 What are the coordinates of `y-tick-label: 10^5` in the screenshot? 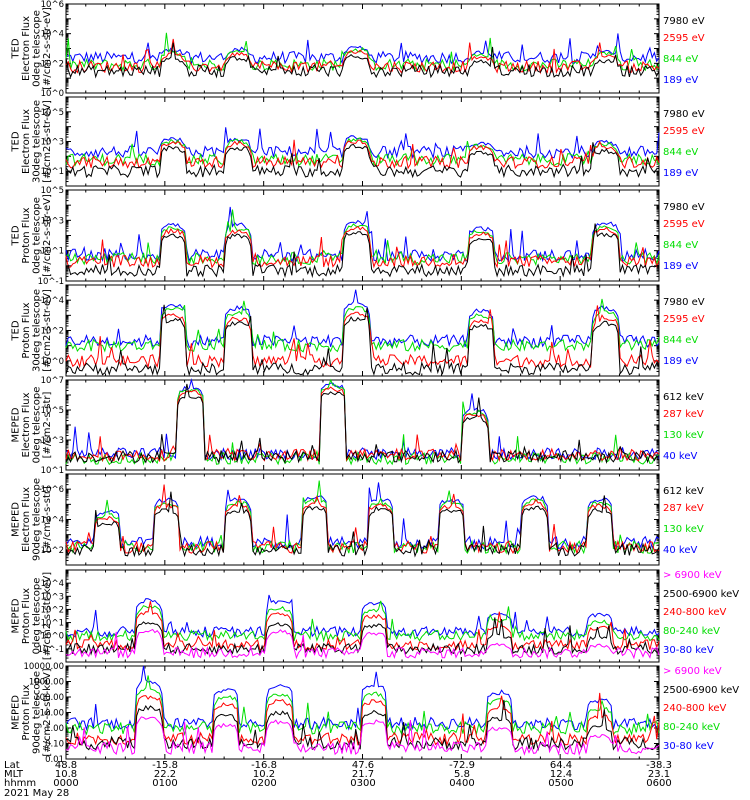 It's located at (52, 113).